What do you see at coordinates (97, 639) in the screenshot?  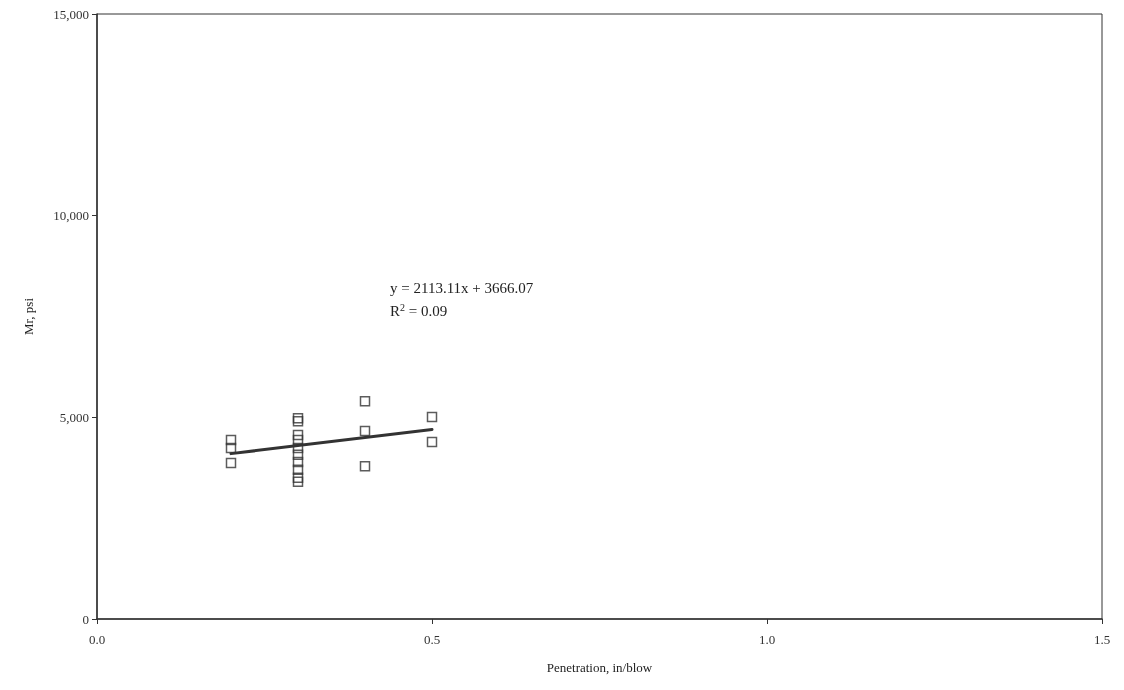 I see `x-tick-label: 0.0` at bounding box center [97, 639].